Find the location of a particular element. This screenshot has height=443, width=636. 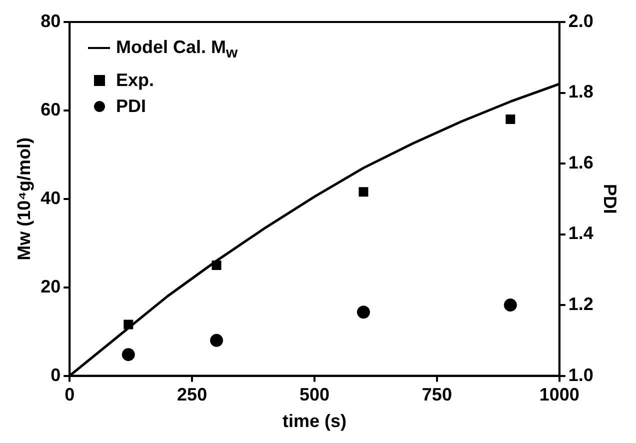

x-tick-label: 500 is located at coordinates (314, 394).